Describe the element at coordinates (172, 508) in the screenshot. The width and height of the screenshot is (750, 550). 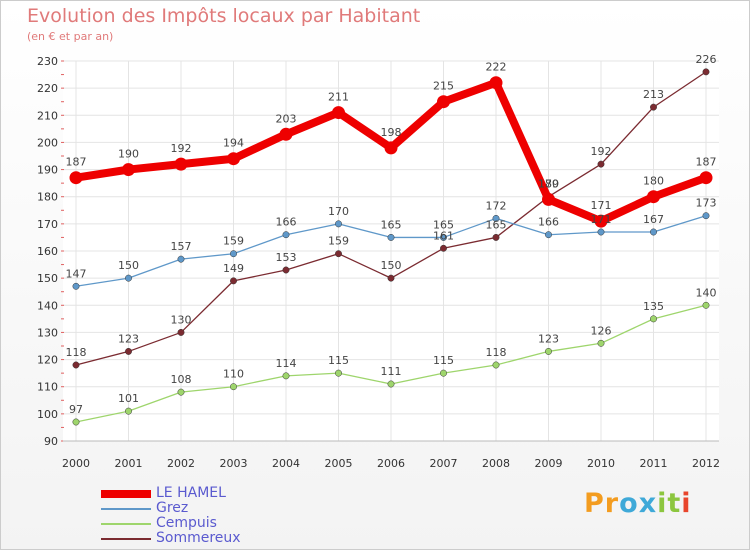
I see `legend-label: Grez` at that location.